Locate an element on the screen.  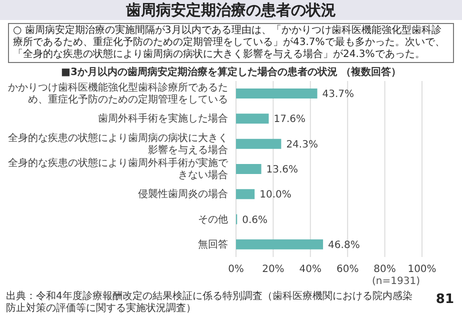
chart-title: 歯周病安定期治療の患者の状況 is located at coordinates (231, 10).